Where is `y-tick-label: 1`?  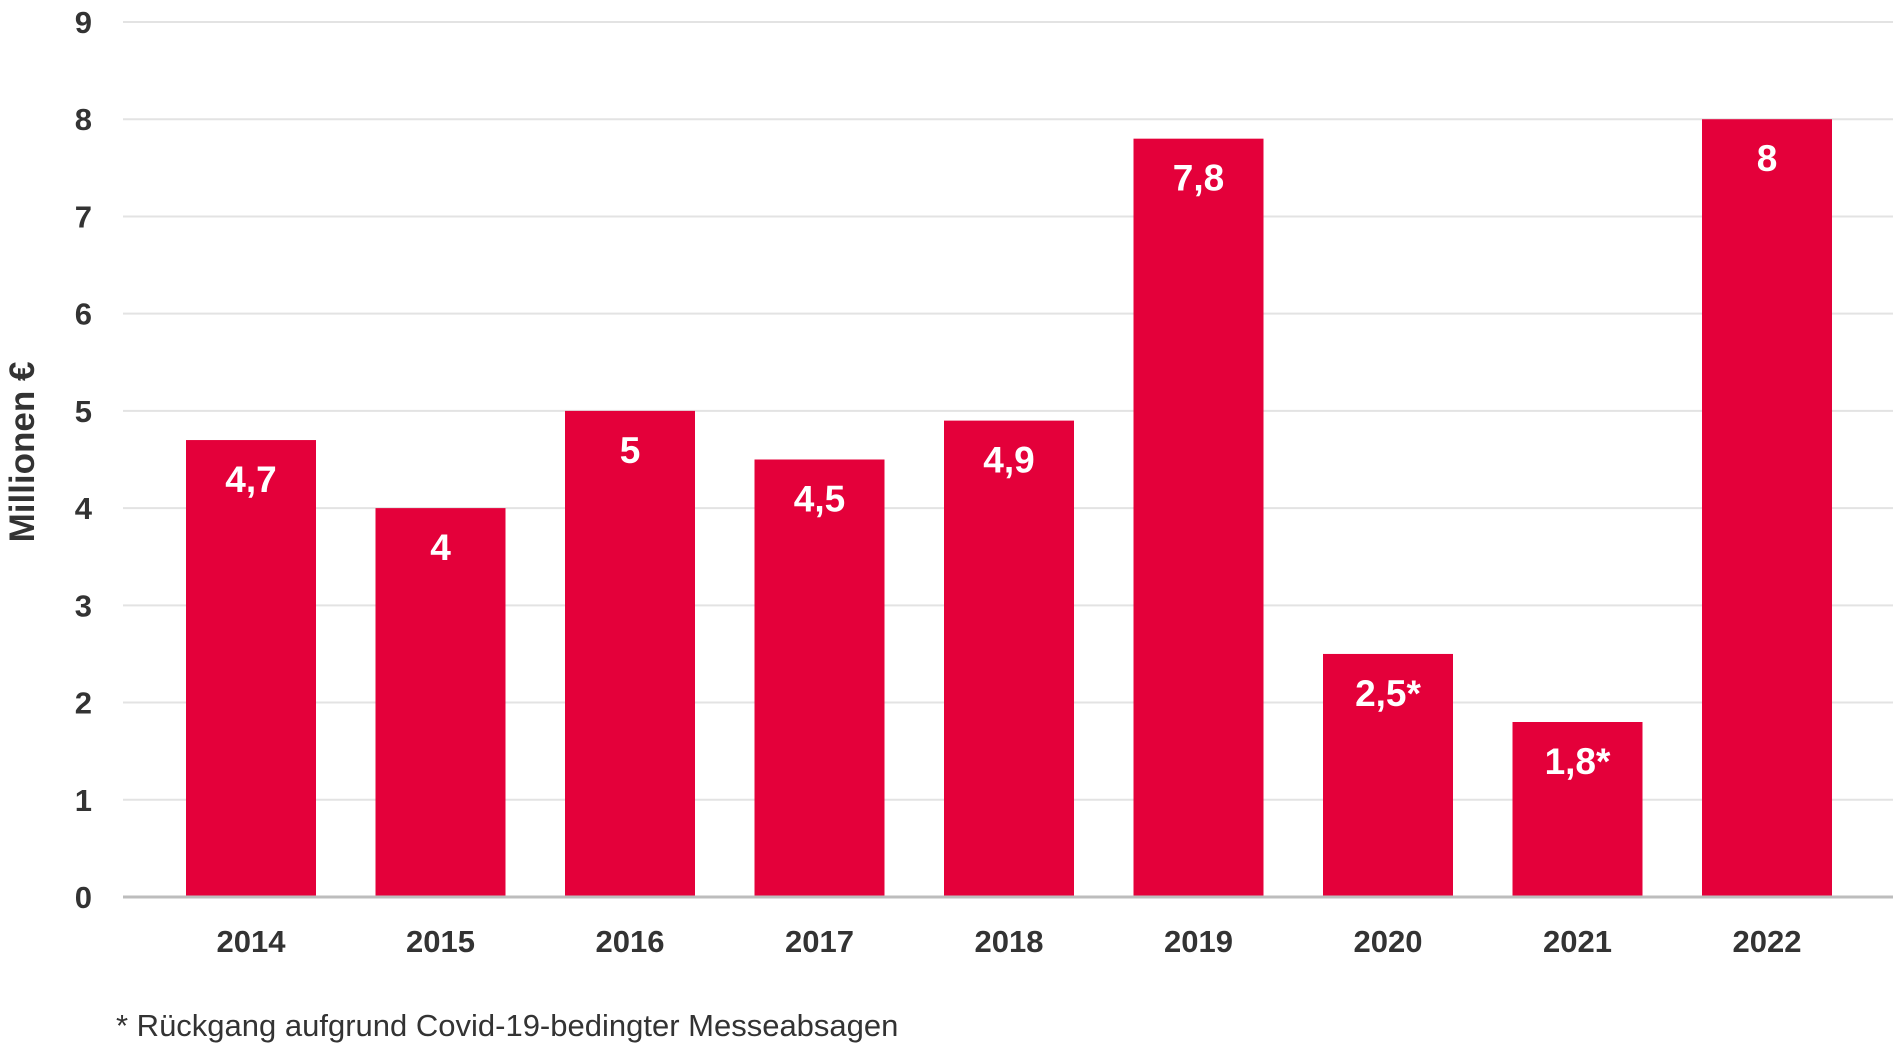
y-tick-label: 1 is located at coordinates (83, 800).